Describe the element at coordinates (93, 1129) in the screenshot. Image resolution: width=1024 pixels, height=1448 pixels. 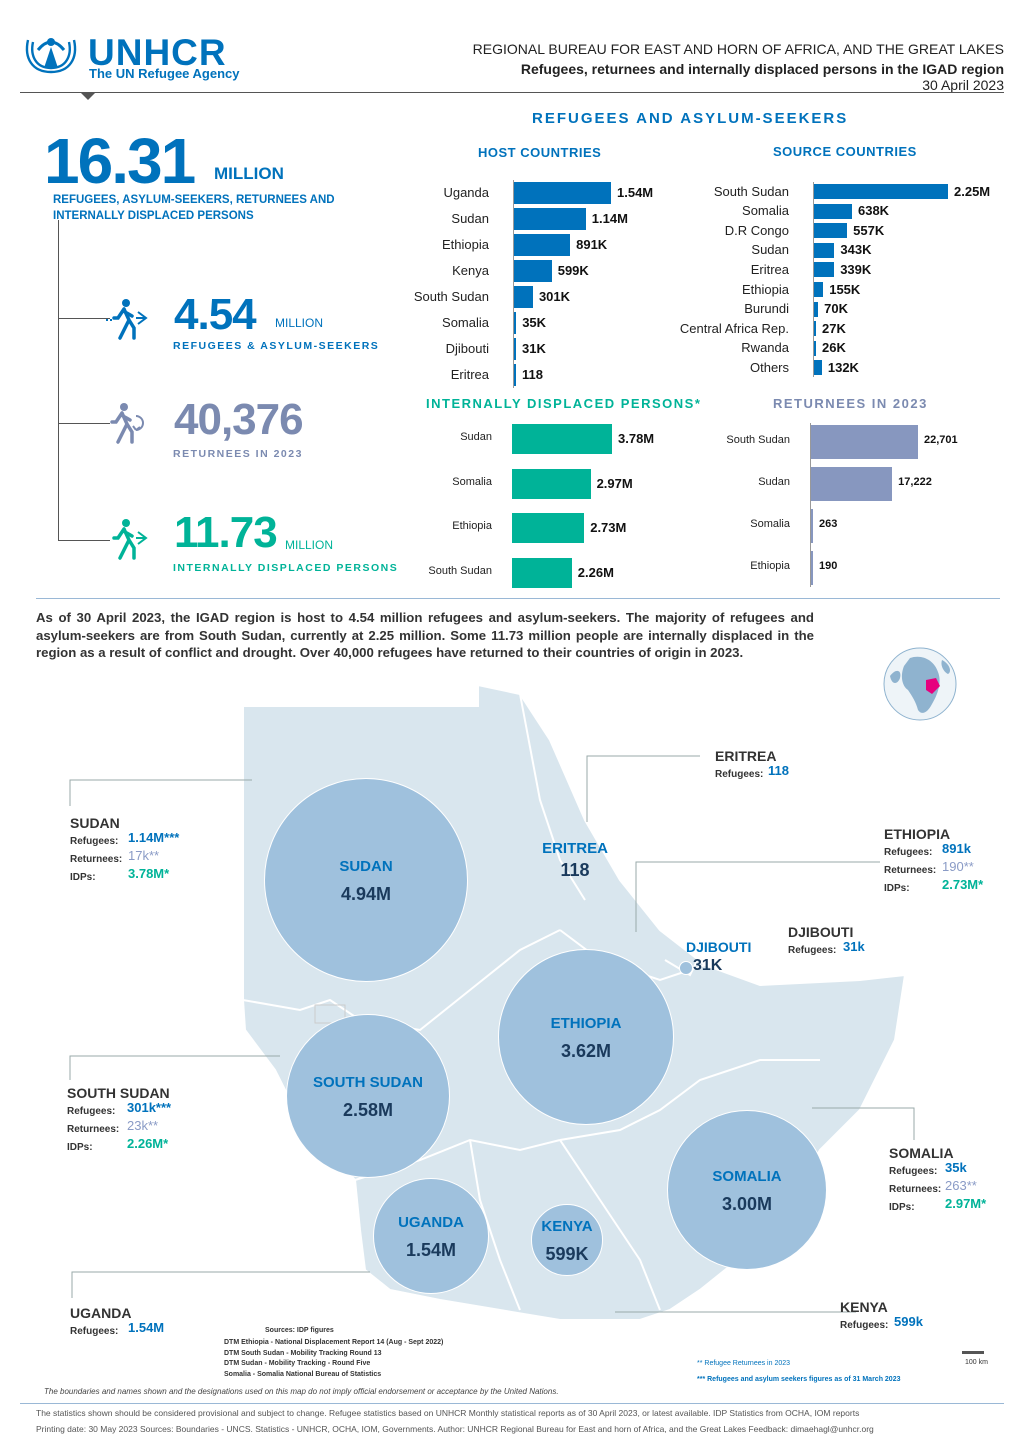
I see `callout-label-returnees: Returnees:` at that location.